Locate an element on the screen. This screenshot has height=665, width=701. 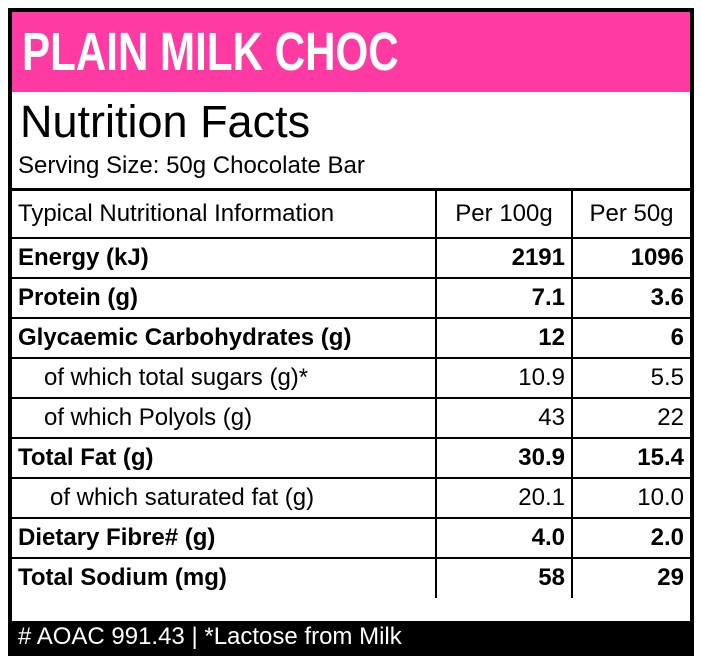
nutrient-label: of which Polyols (g) is located at coordinates (224, 417).